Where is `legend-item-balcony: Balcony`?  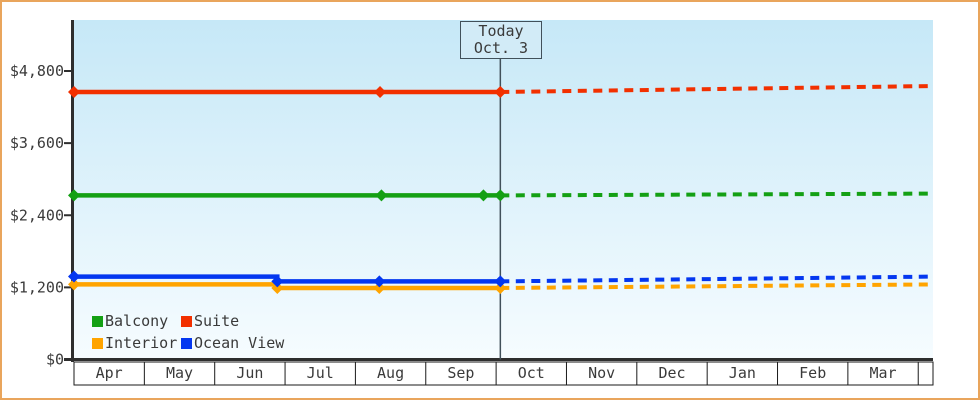
legend-item-balcony: Balcony is located at coordinates (136, 321).